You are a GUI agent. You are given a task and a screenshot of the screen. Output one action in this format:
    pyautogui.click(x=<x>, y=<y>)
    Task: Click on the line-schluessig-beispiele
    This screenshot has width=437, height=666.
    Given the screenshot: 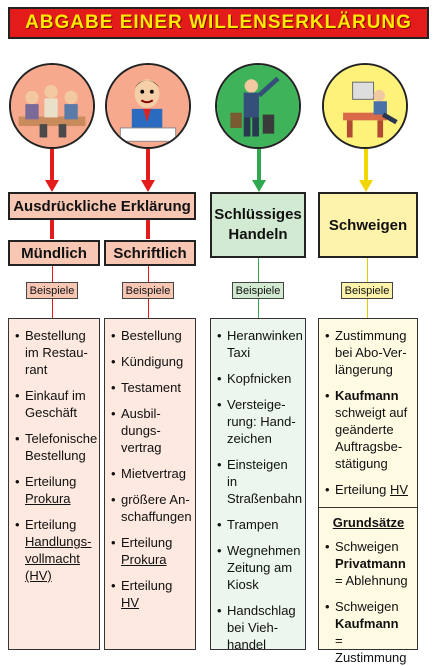 What is the action you would take?
    pyautogui.click(x=258, y=270)
    